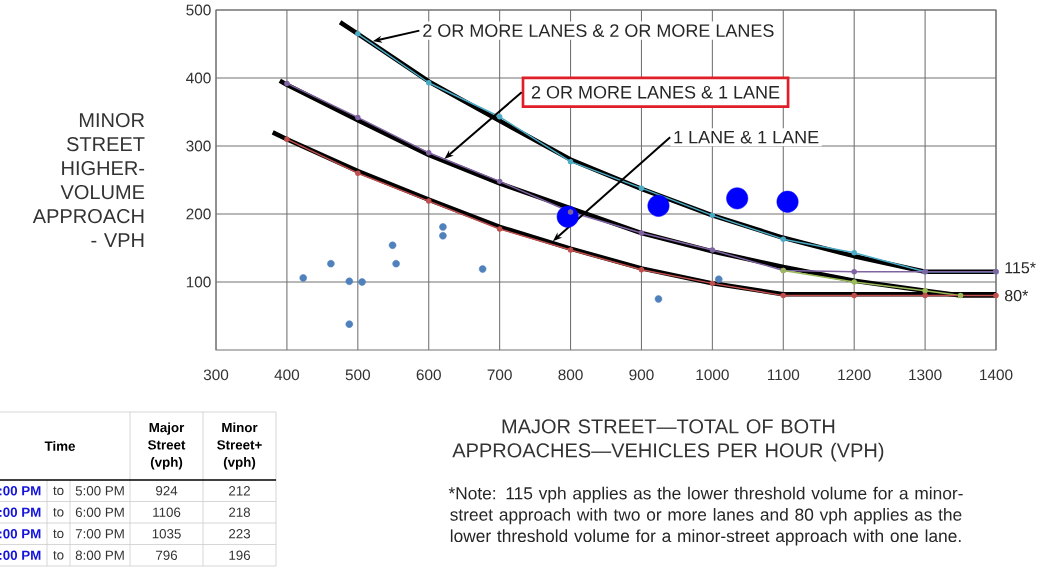 The image size is (1052, 569). Describe the element at coordinates (705, 516) in the screenshot. I see `text: *Note: 115 vph applies as the lower threshold volume for a minor-street approach with two or more lanes and 80 vph applies as the lower threshold volume for a minor-street approach with one lane.` at that location.